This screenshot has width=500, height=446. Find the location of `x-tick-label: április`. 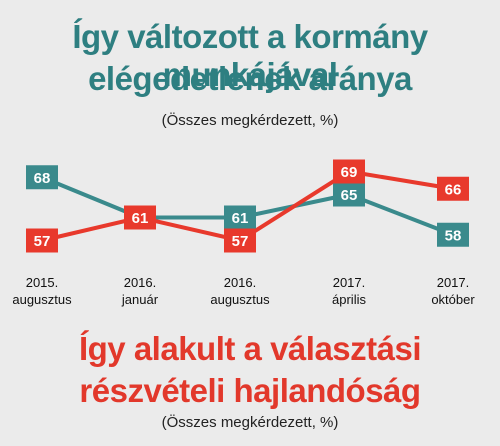

x-tick-label: április is located at coordinates (349, 299).